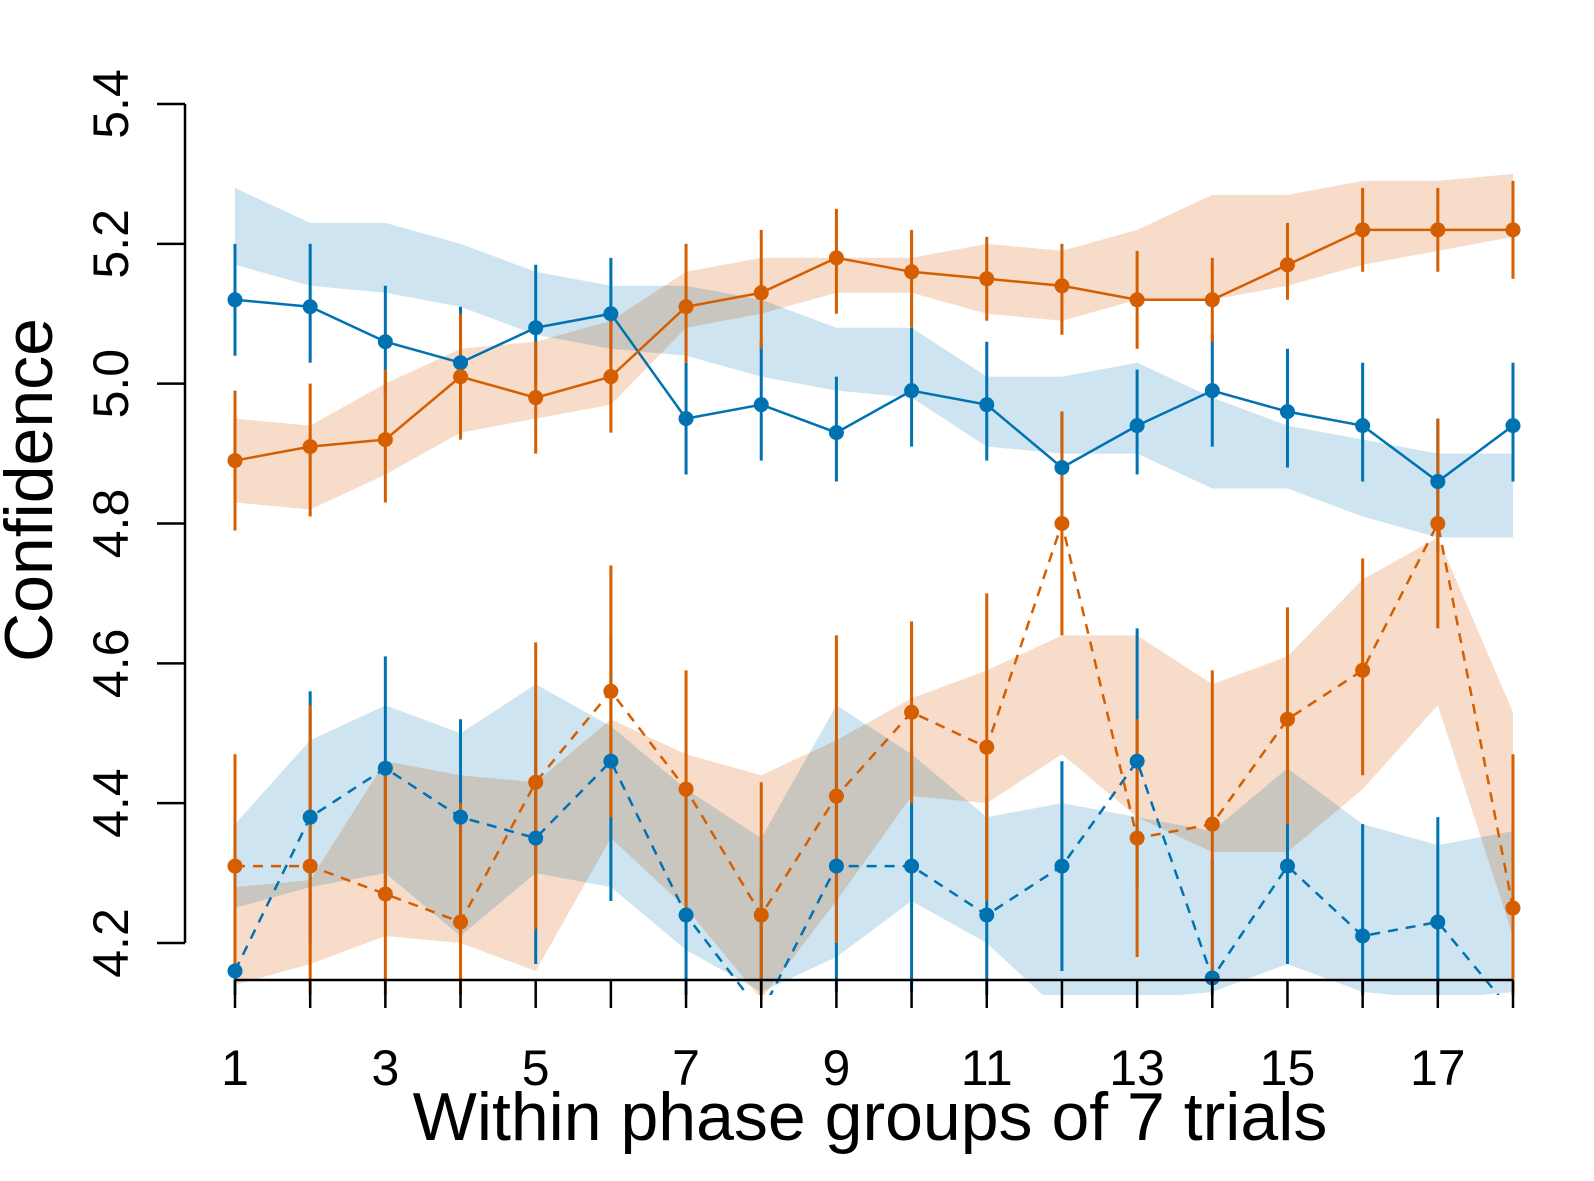  Describe the element at coordinates (1438, 1068) in the screenshot. I see `x-tick-label-17: 17` at that location.